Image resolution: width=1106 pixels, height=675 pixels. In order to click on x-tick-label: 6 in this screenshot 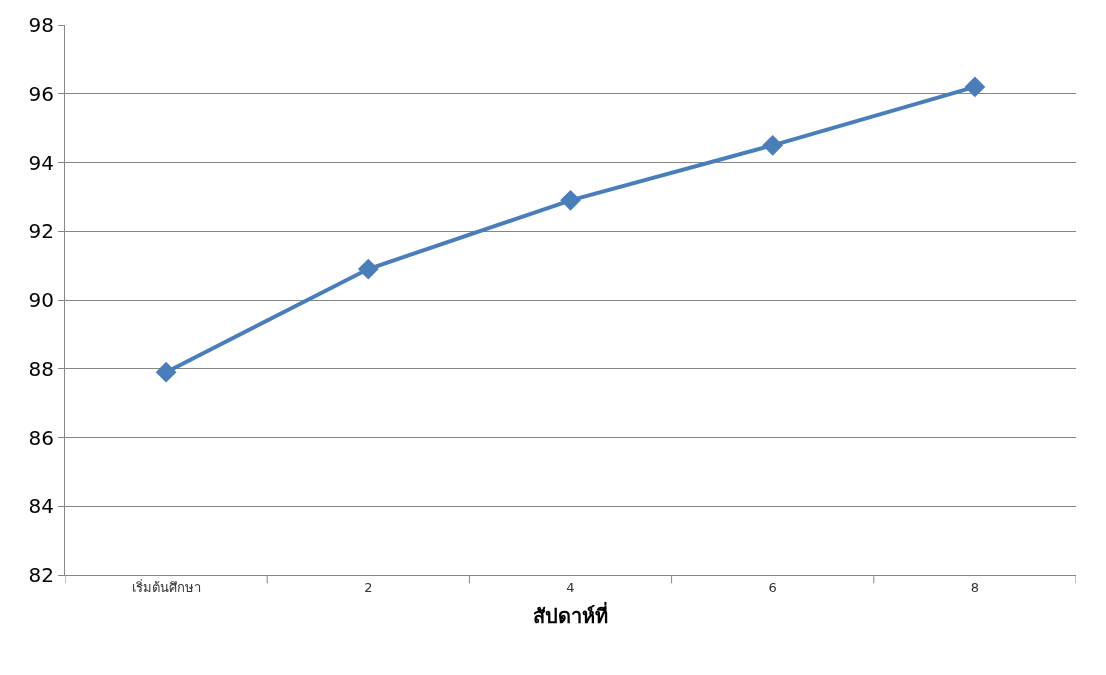, I will do `click(772, 587)`.